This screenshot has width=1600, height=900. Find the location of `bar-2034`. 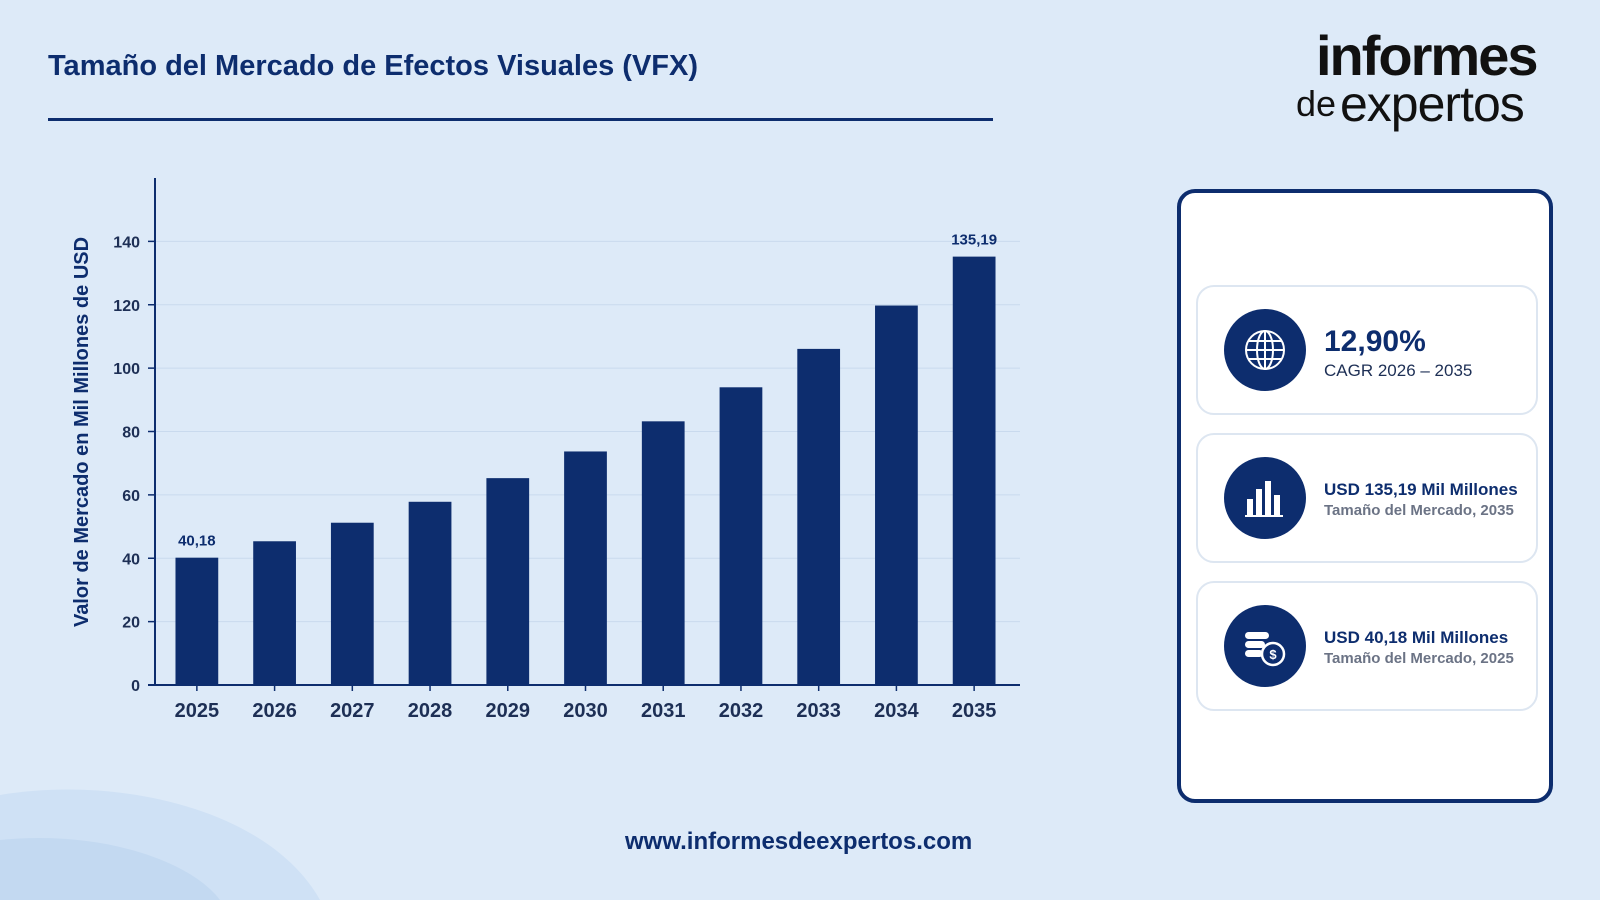

bar-2034 is located at coordinates (896, 495).